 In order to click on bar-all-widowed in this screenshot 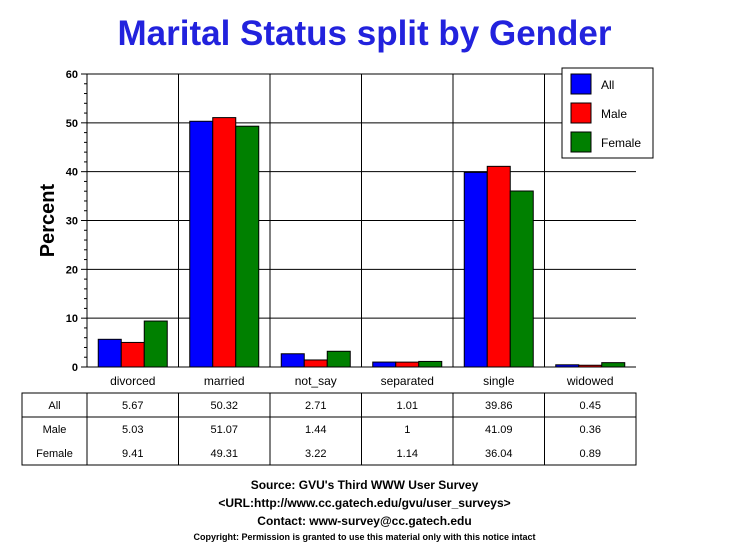, I will do `click(567, 366)`.